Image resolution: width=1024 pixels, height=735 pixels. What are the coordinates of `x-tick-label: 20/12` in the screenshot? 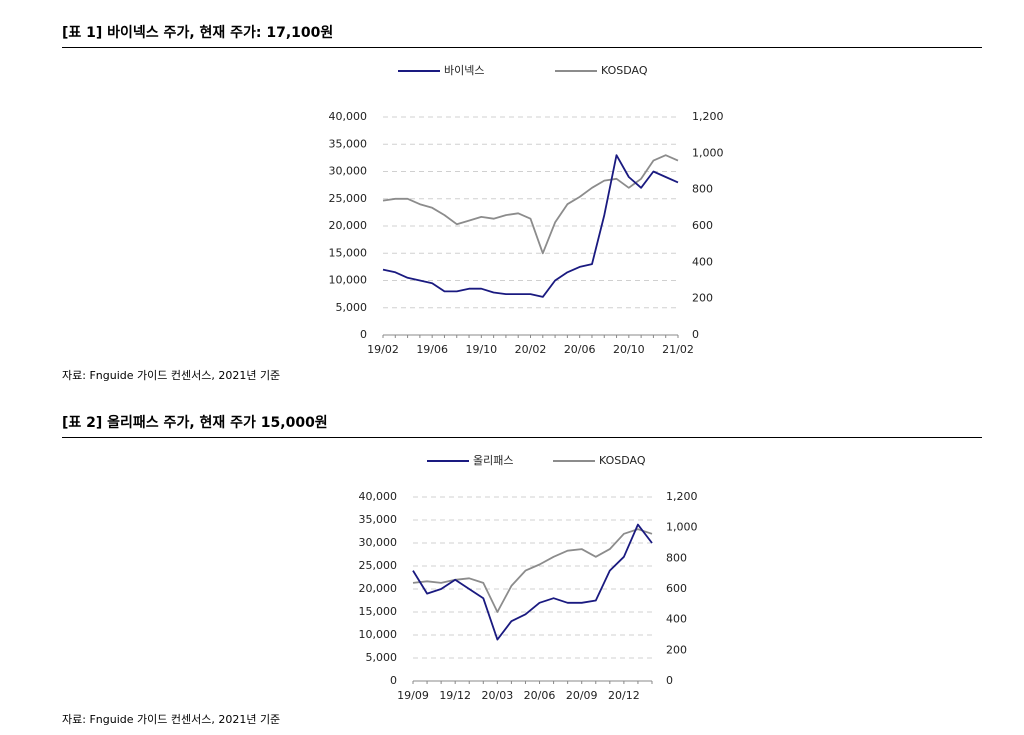 It's located at (624, 695).